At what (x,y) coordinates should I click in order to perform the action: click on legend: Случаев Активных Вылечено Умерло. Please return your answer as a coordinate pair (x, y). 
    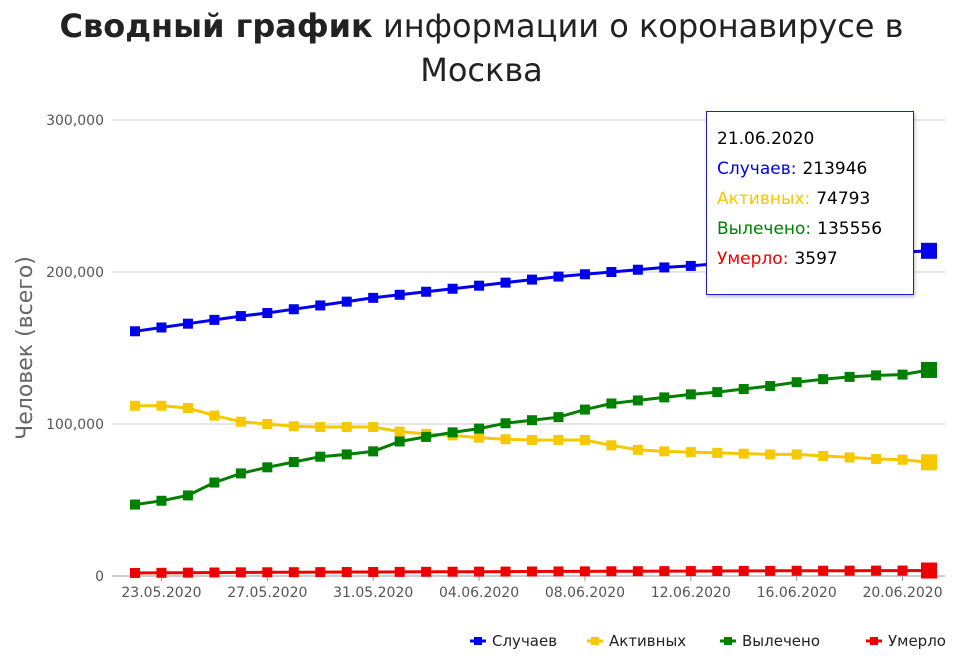
    Looking at the image, I should click on (708, 641).